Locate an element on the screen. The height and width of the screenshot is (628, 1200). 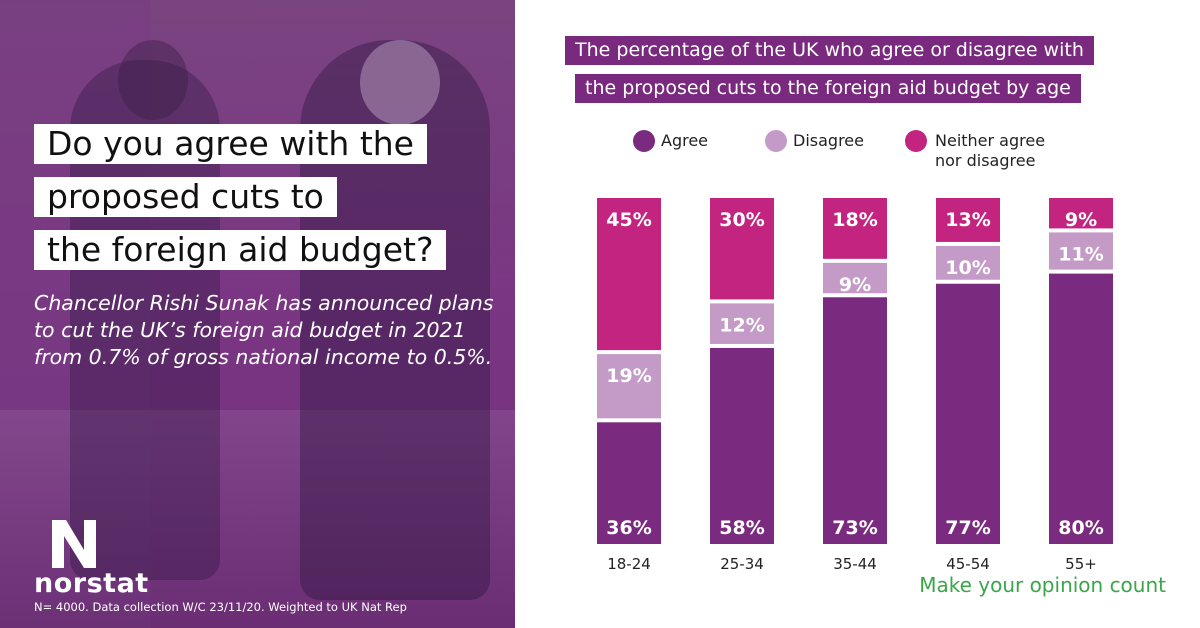
photo-pavement is located at coordinates (257, 519).